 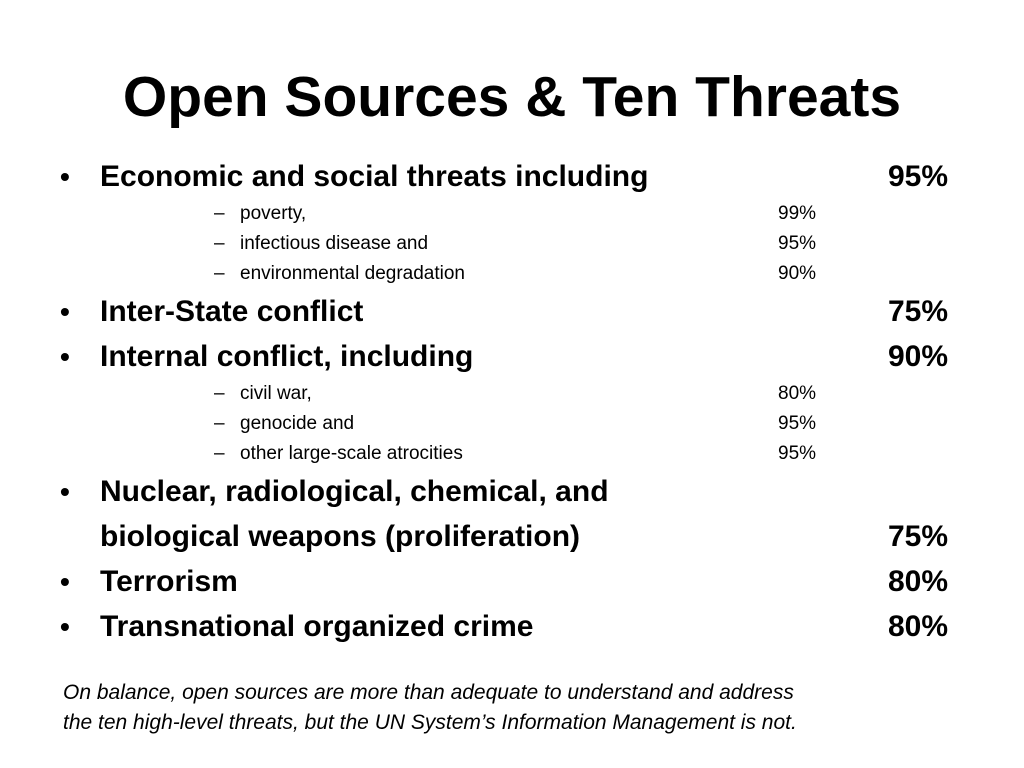 I want to click on subitem-civil-war: – civil war, 80%, so click(x=512, y=394).